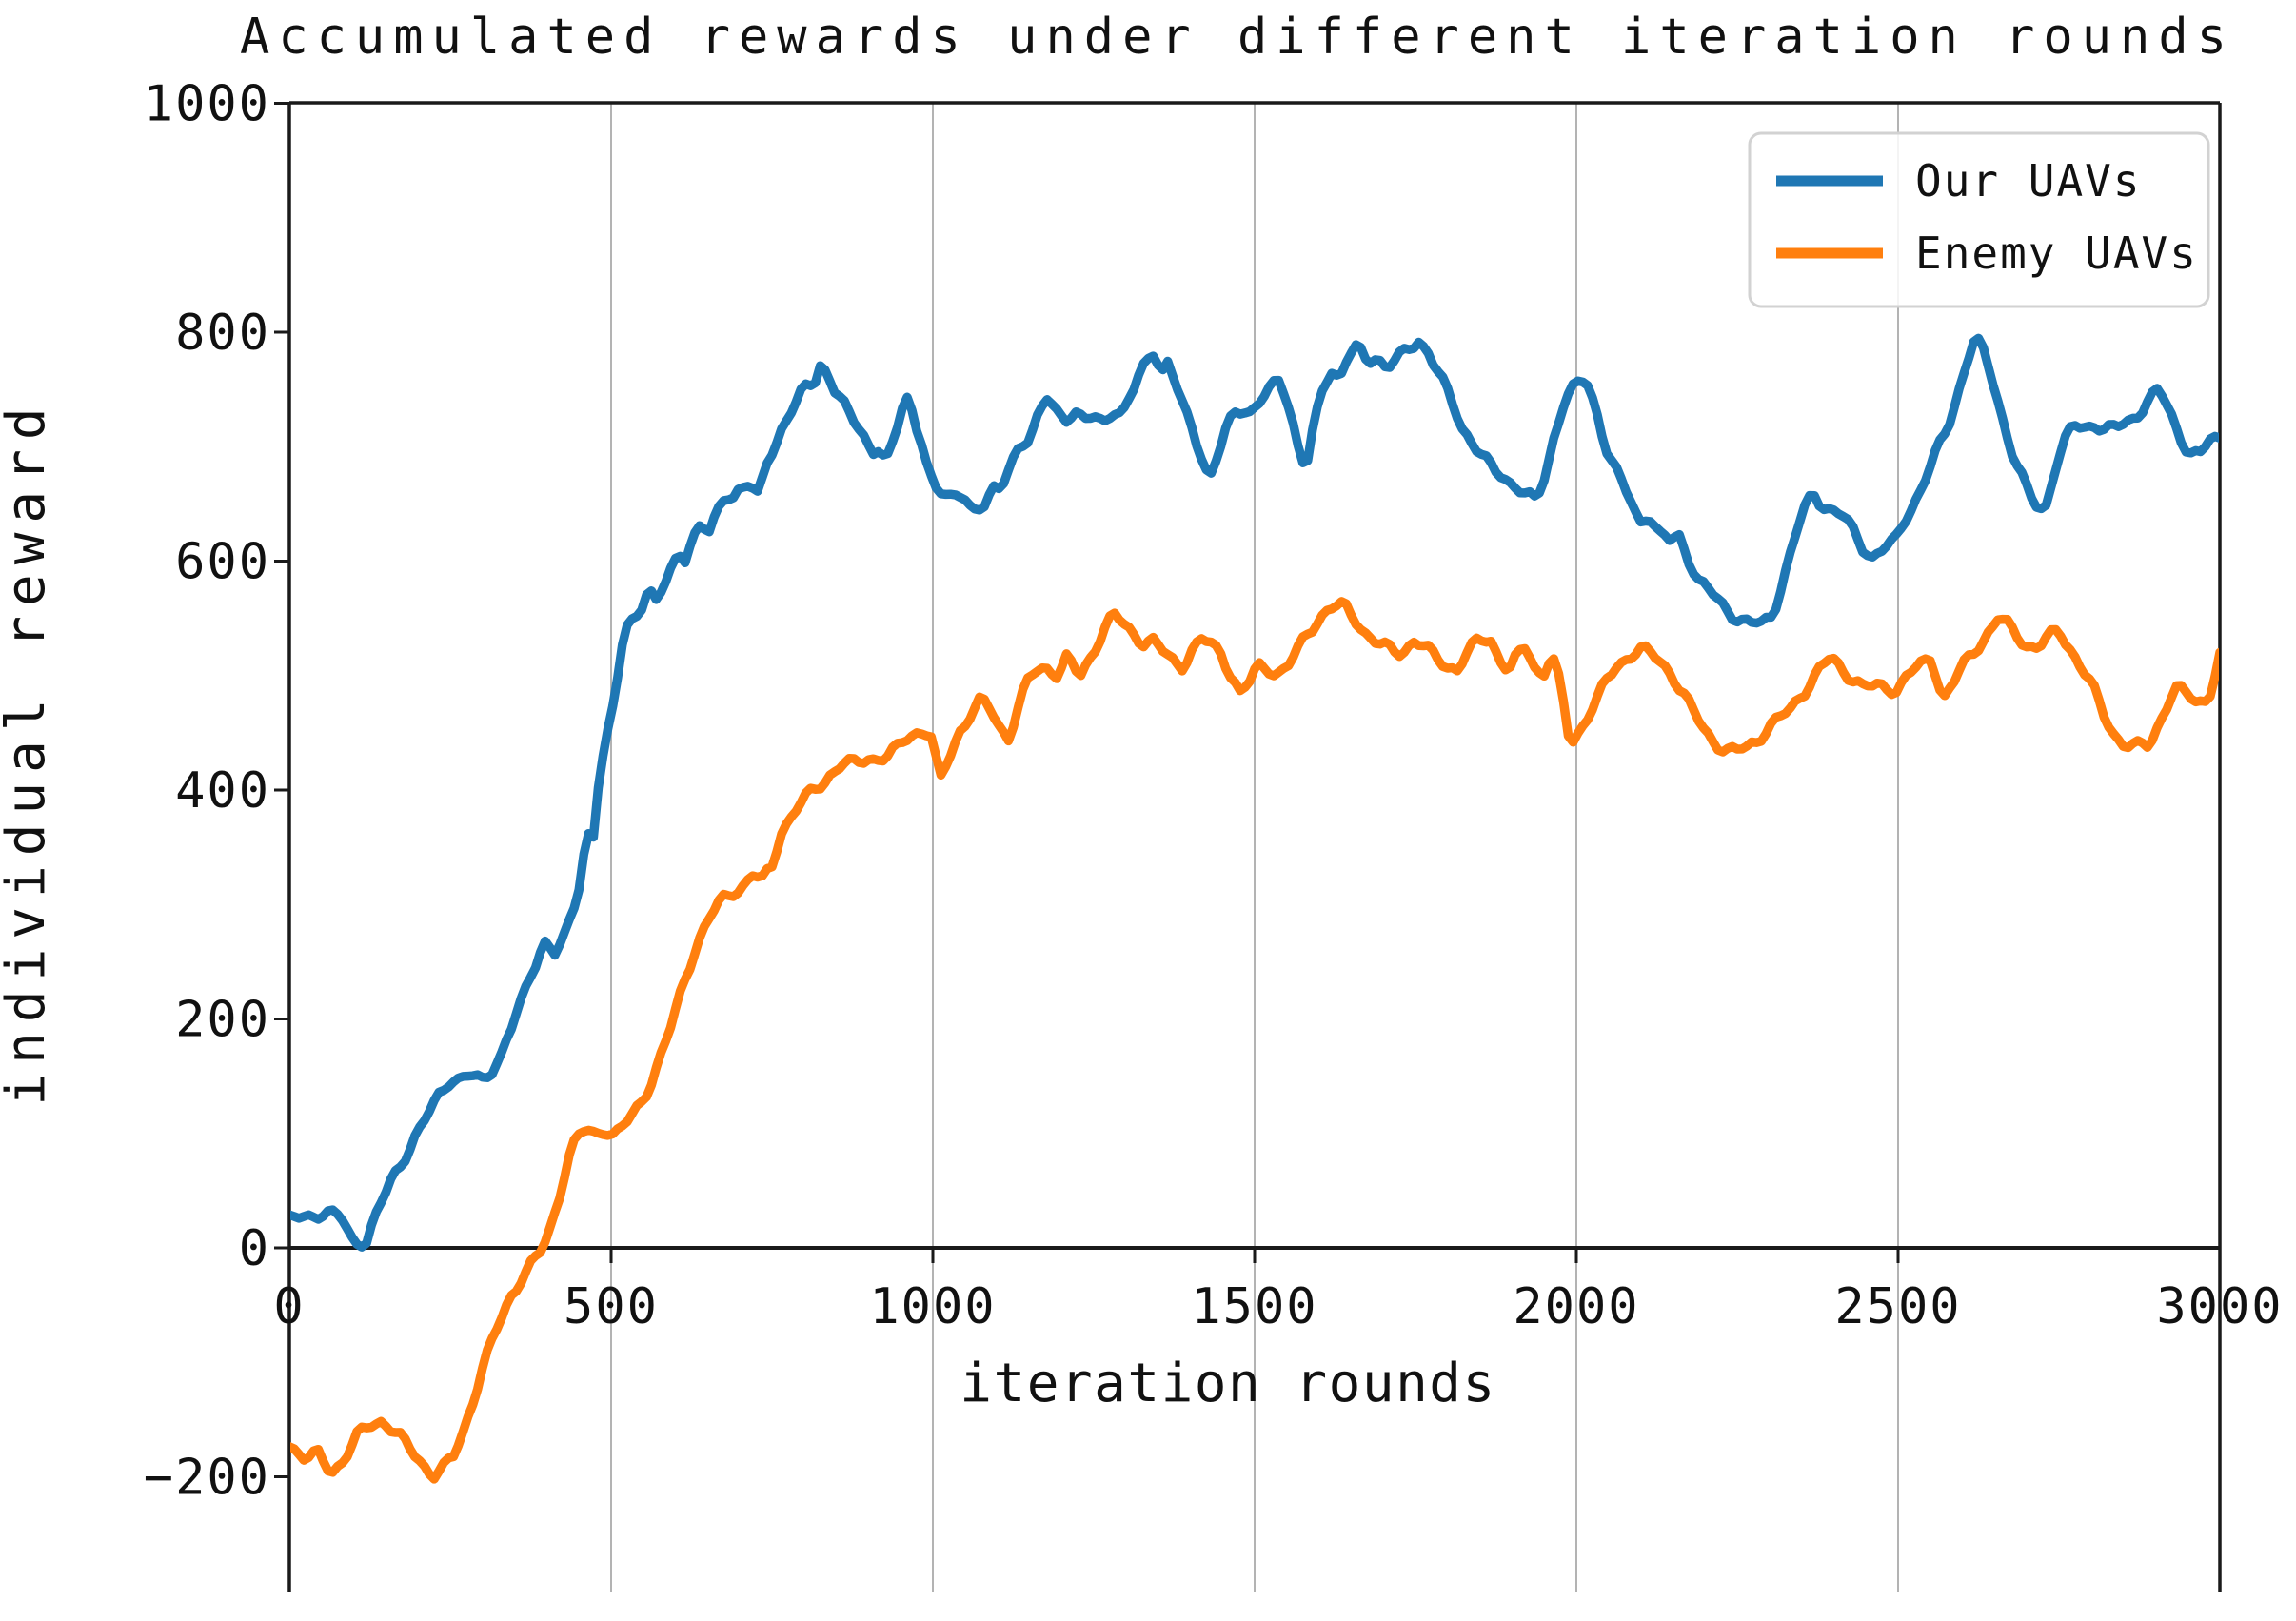  What do you see at coordinates (289, 1306) in the screenshot?
I see `x-tick-label: 0` at bounding box center [289, 1306].